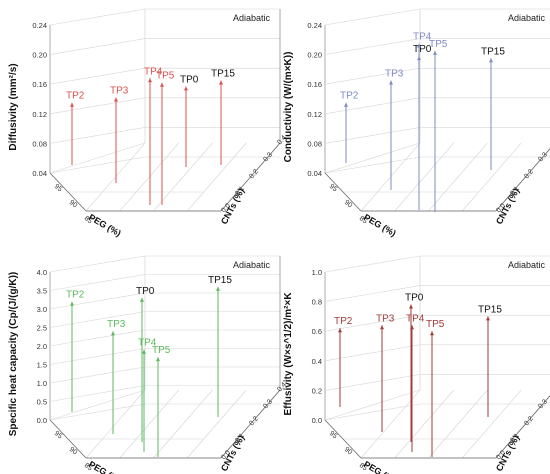  I want to click on z-tick-label: 0.08, so click(314, 143).